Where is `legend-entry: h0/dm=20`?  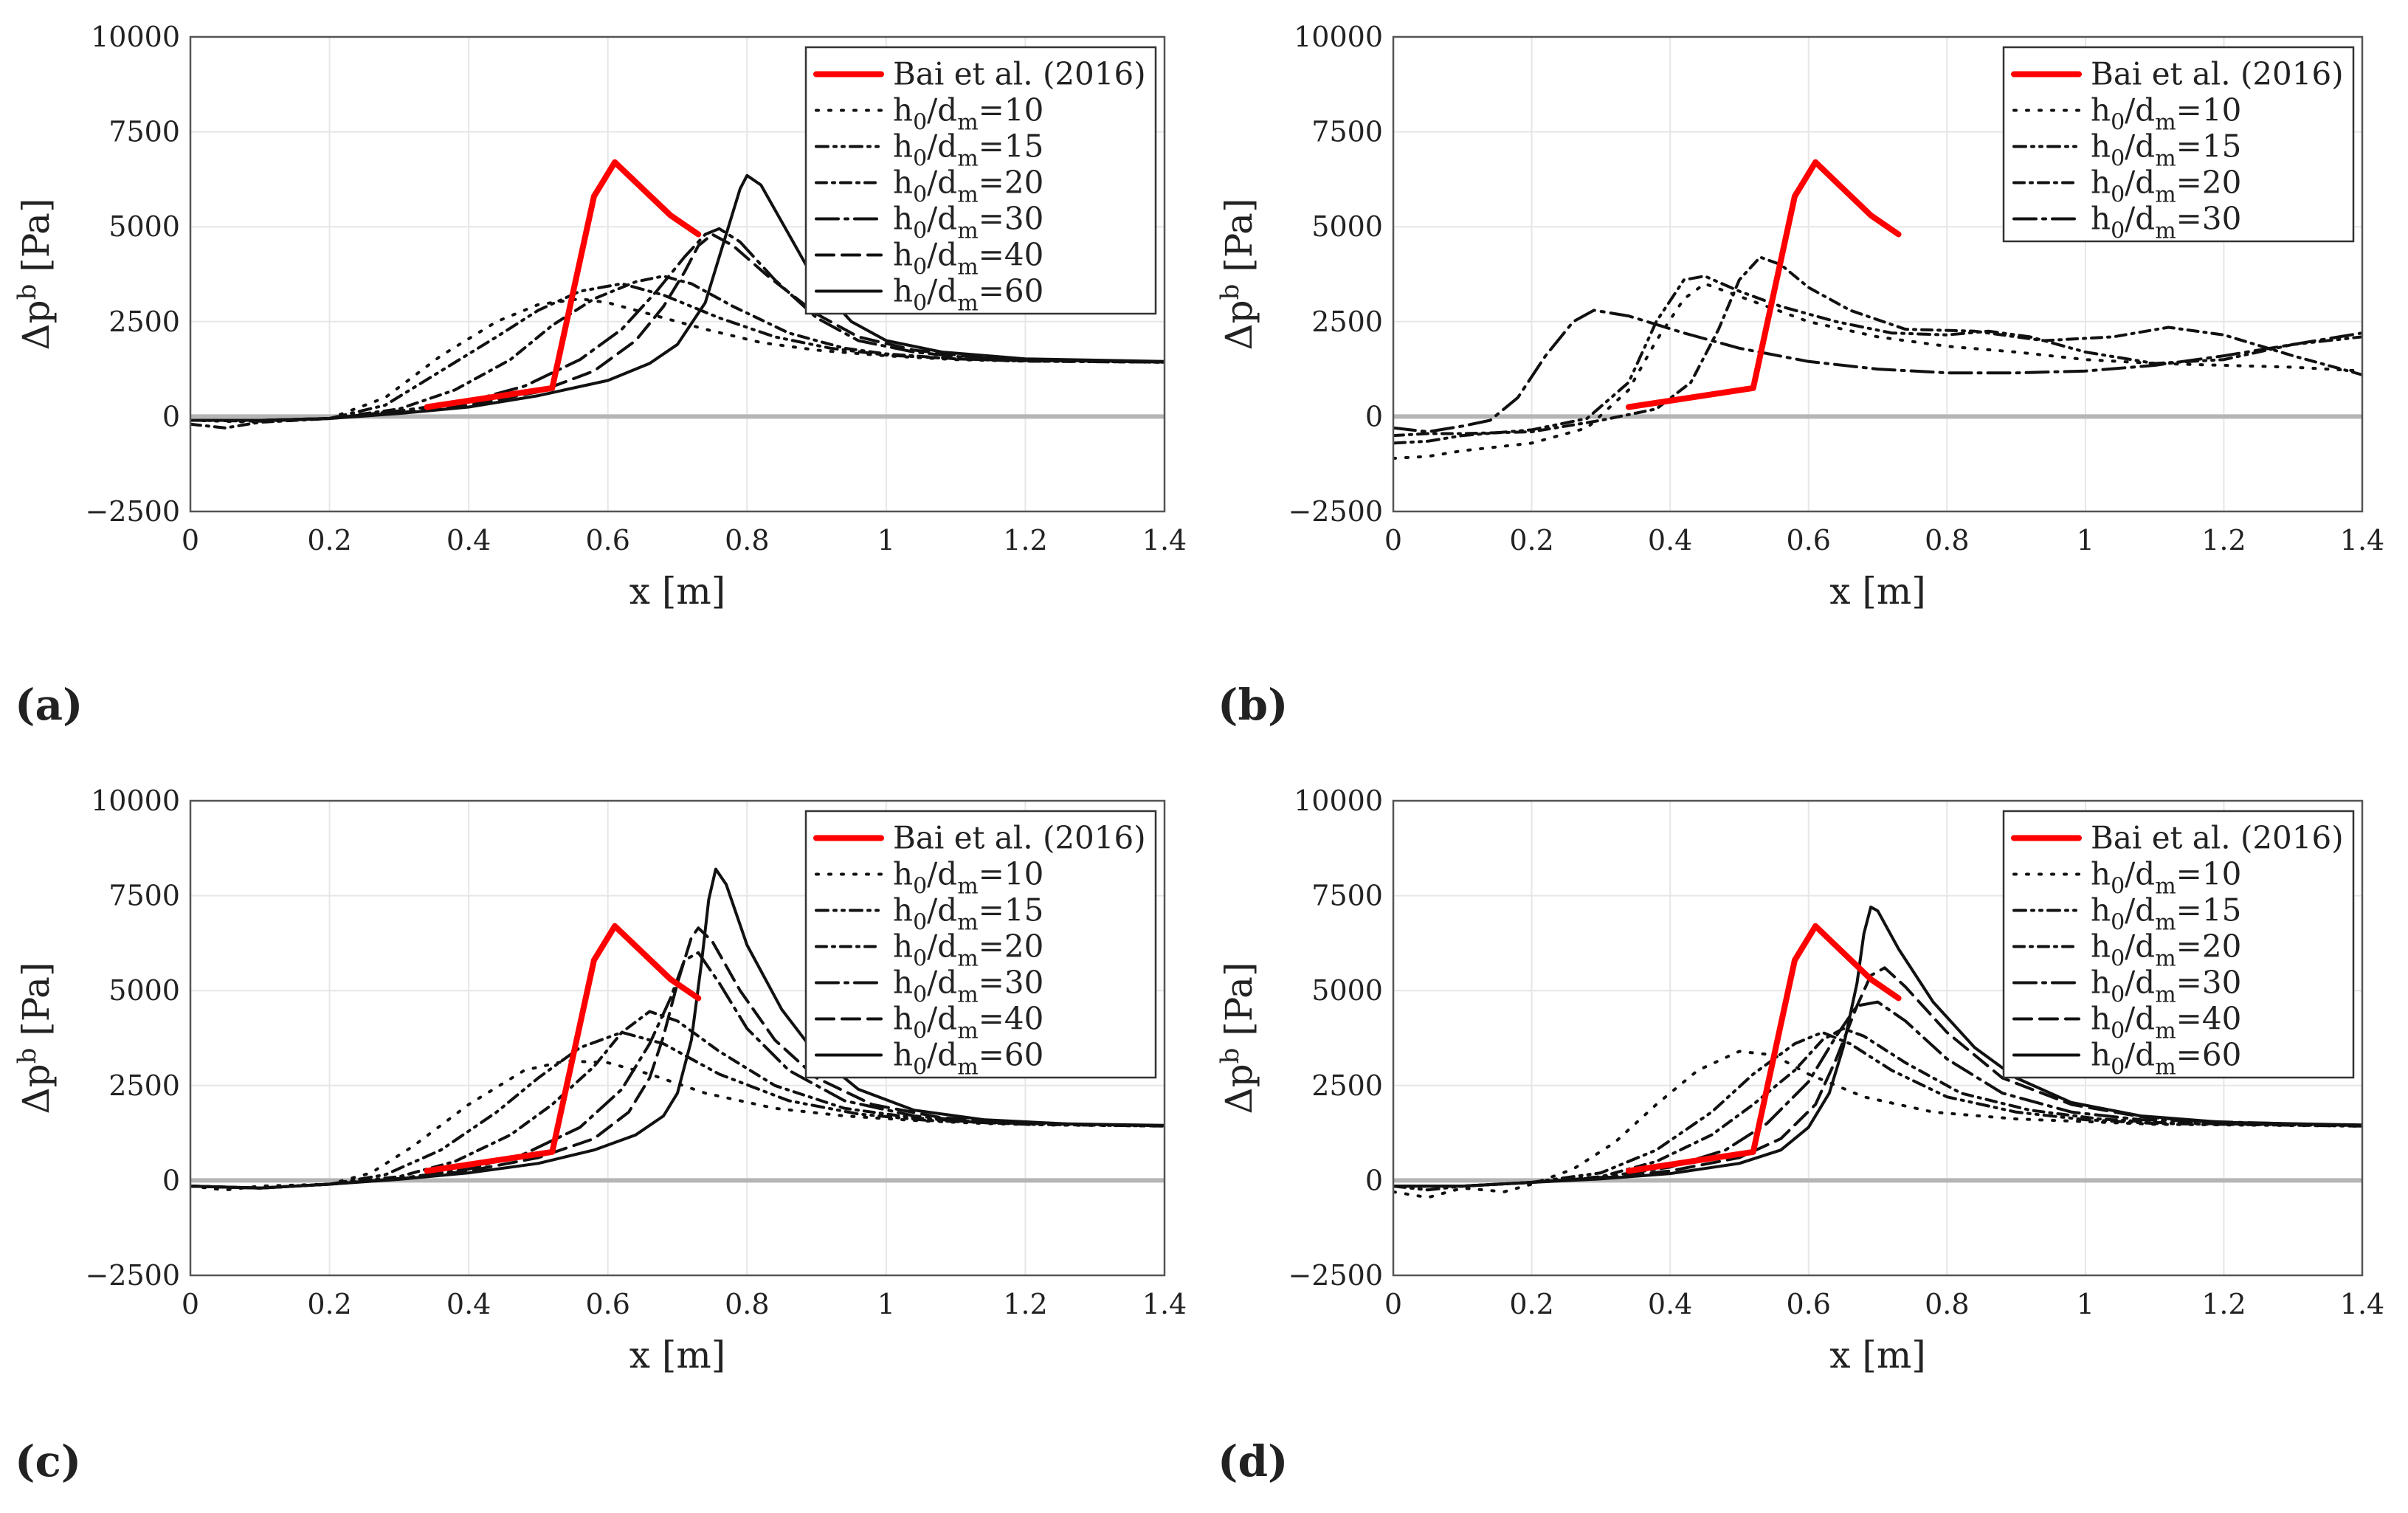 legend-entry: h0/dm=20 is located at coordinates (968, 186).